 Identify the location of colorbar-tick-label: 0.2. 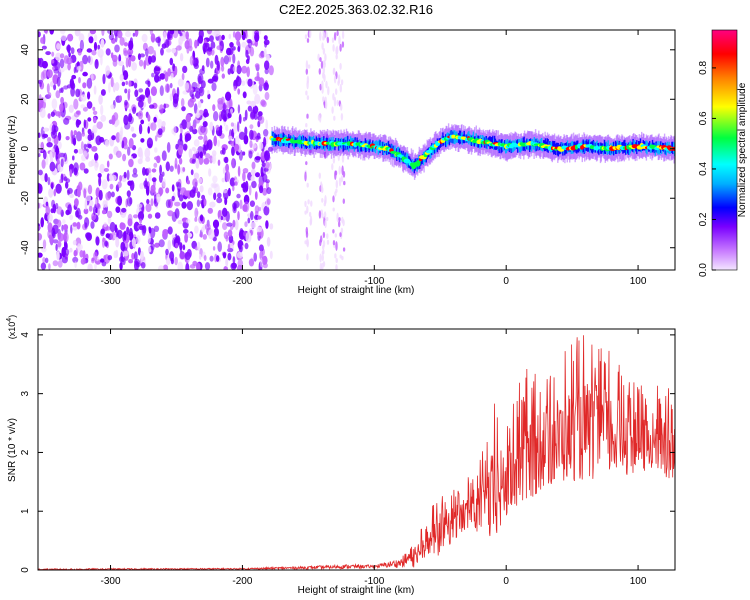
(703, 219).